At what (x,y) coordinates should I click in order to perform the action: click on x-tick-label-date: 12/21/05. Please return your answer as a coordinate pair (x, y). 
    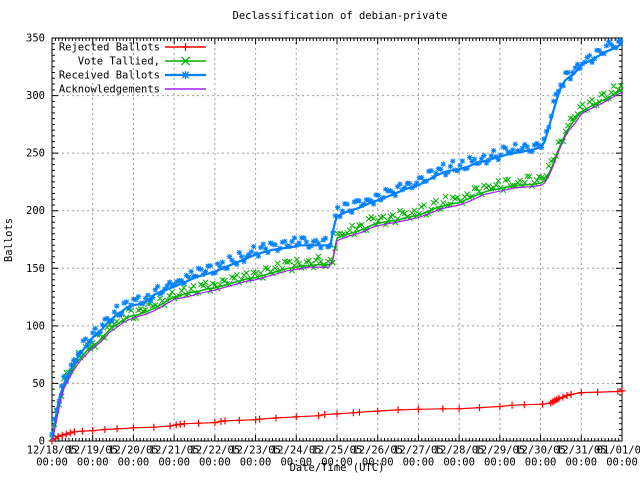
    Looking at the image, I should click on (174, 451).